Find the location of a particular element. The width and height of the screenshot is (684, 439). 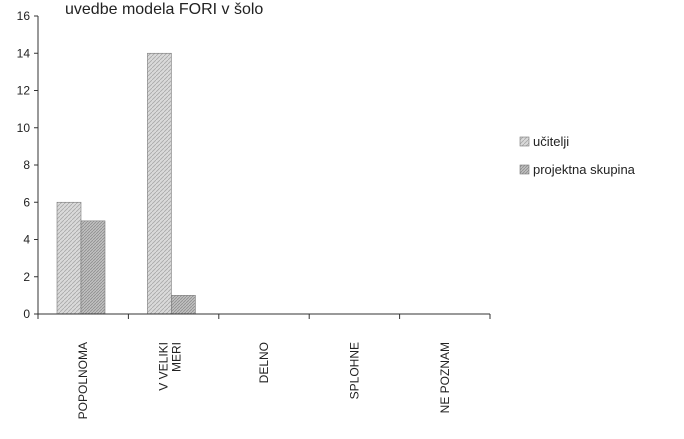

x-tick-label-line: MERI is located at coordinates (177, 357).